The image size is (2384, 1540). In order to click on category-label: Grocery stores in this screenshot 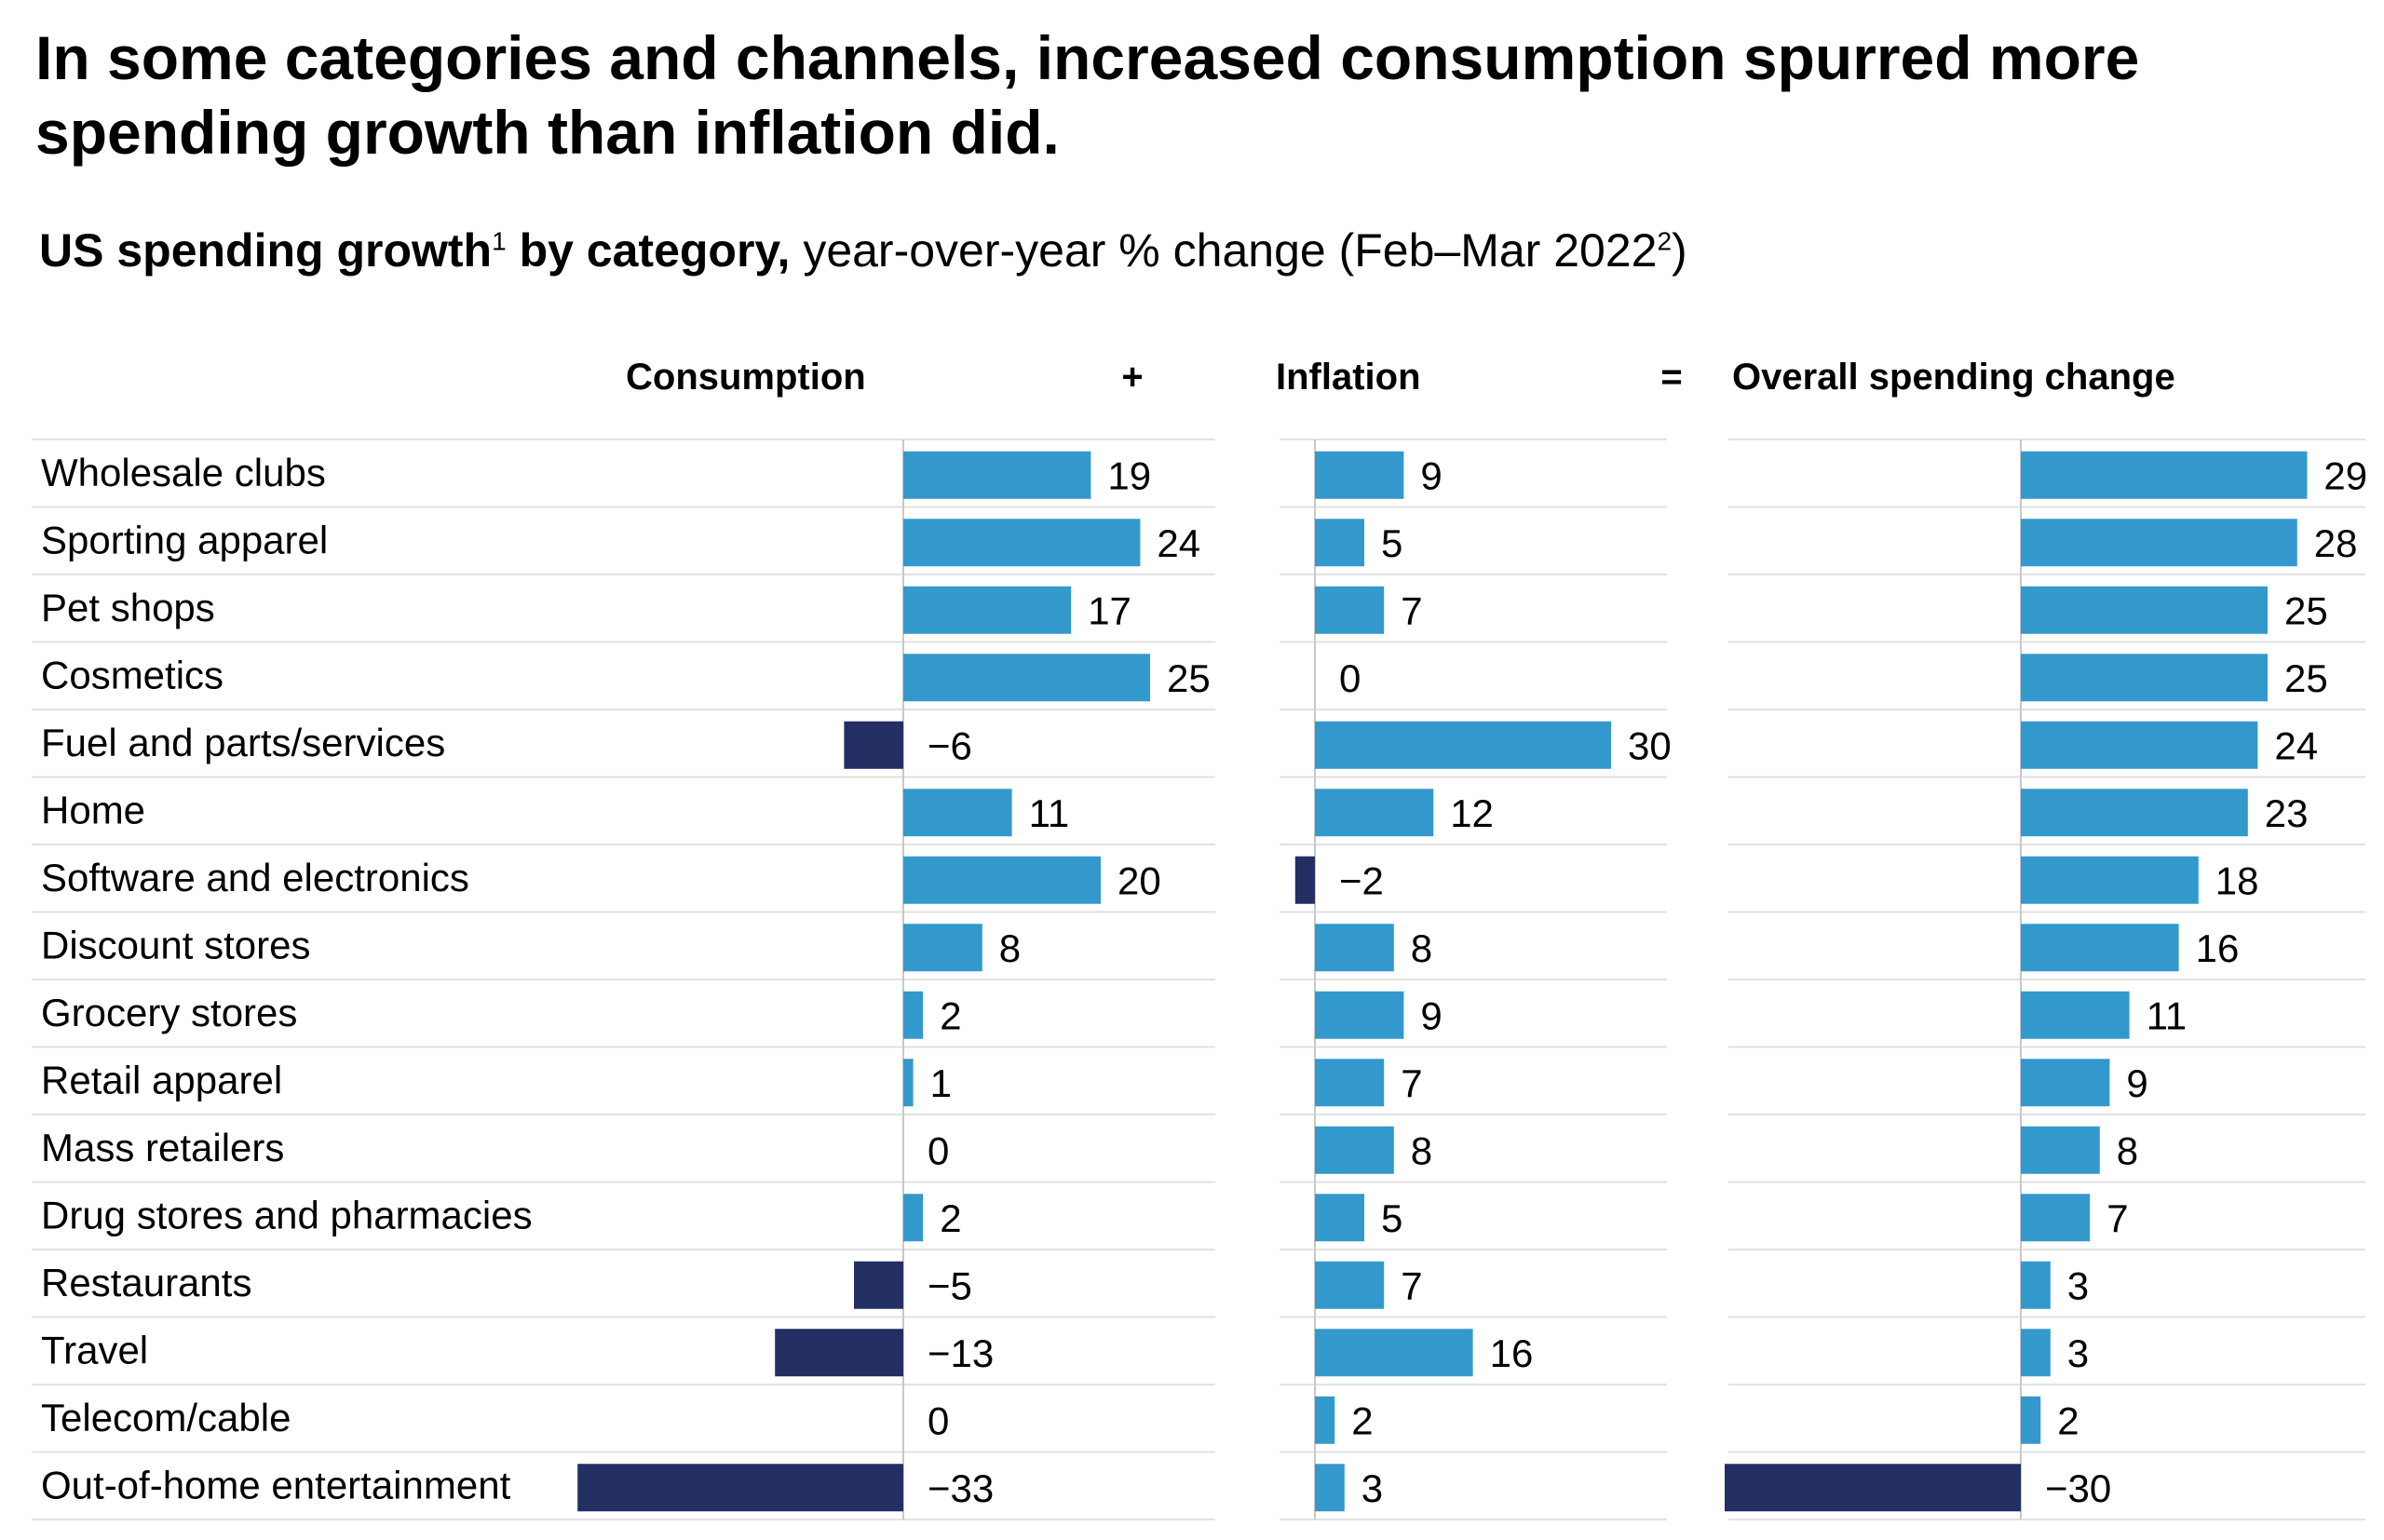, I will do `click(169, 1013)`.